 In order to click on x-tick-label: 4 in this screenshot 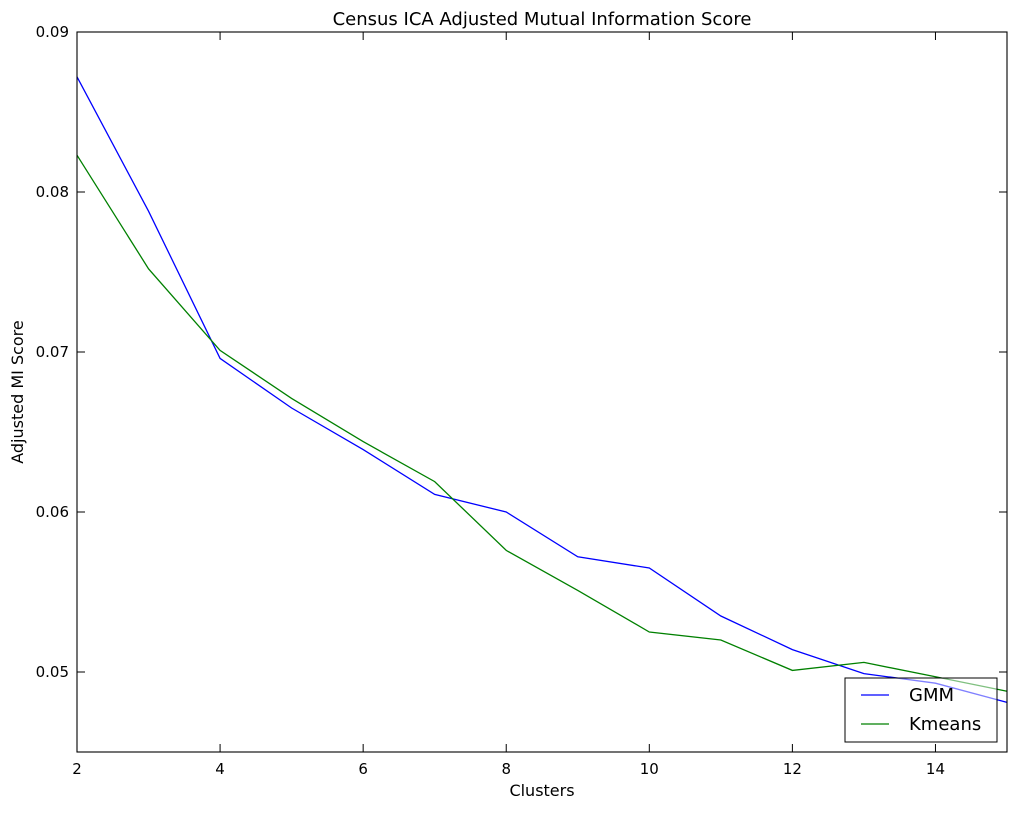, I will do `click(220, 769)`.